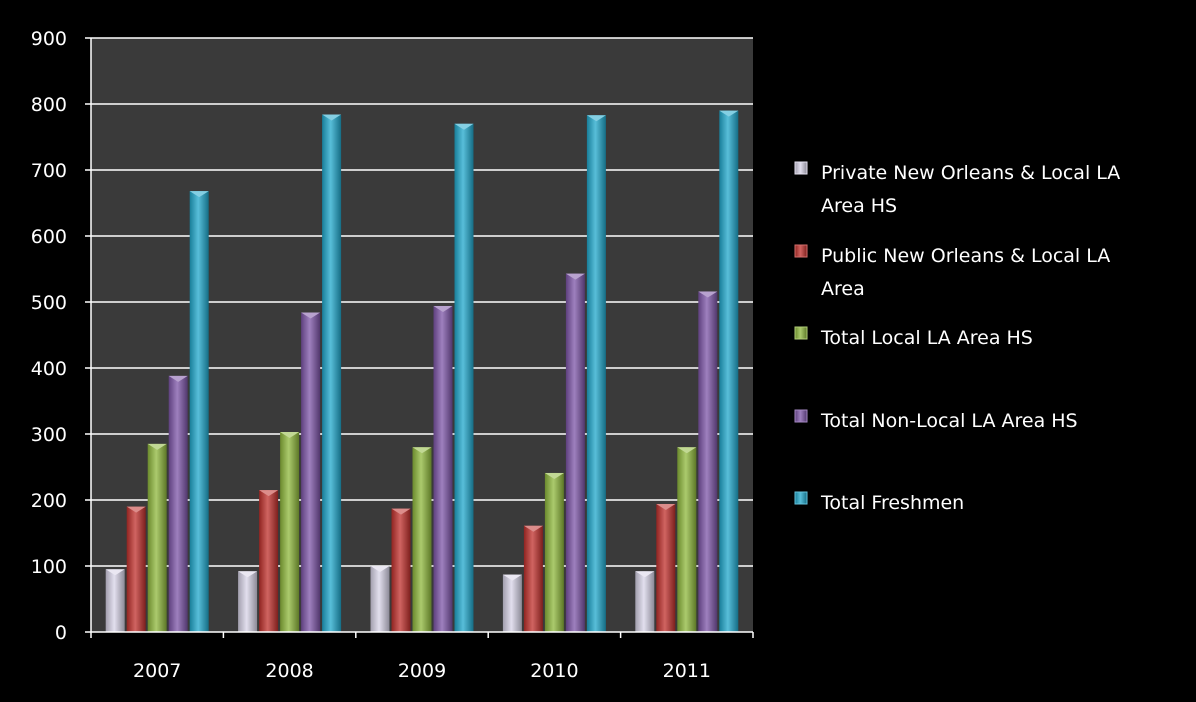 The height and width of the screenshot is (702, 1196). I want to click on y-tick-label: 400, so click(49, 369).